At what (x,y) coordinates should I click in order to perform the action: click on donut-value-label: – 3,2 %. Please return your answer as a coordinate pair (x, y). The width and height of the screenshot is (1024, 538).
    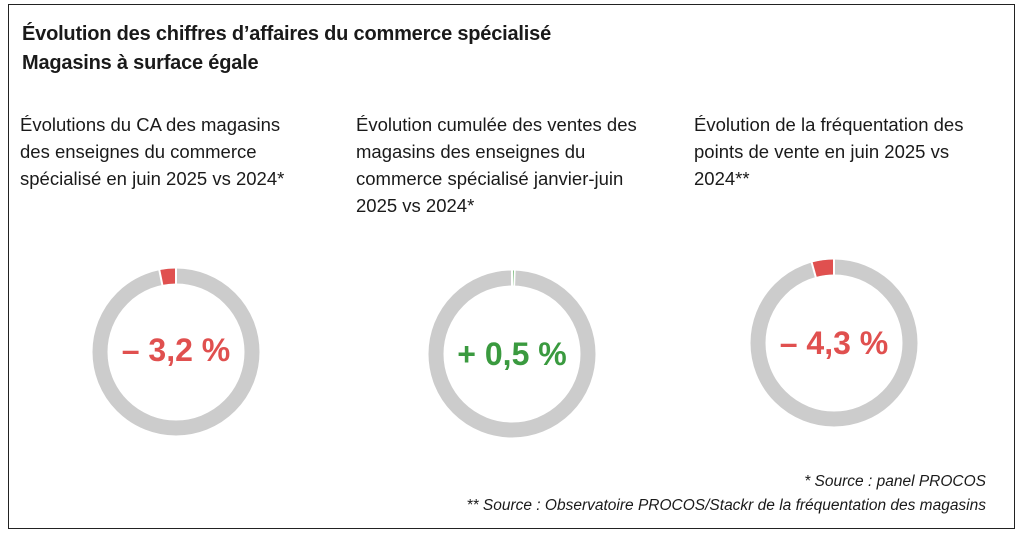
    Looking at the image, I should click on (176, 350).